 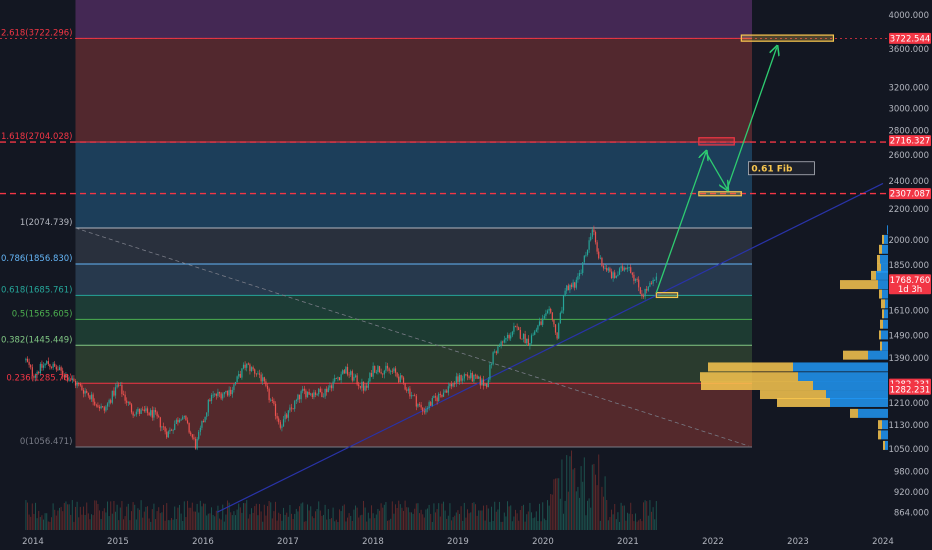 I want to click on price-axis-tick: 920.000, so click(x=911, y=493).